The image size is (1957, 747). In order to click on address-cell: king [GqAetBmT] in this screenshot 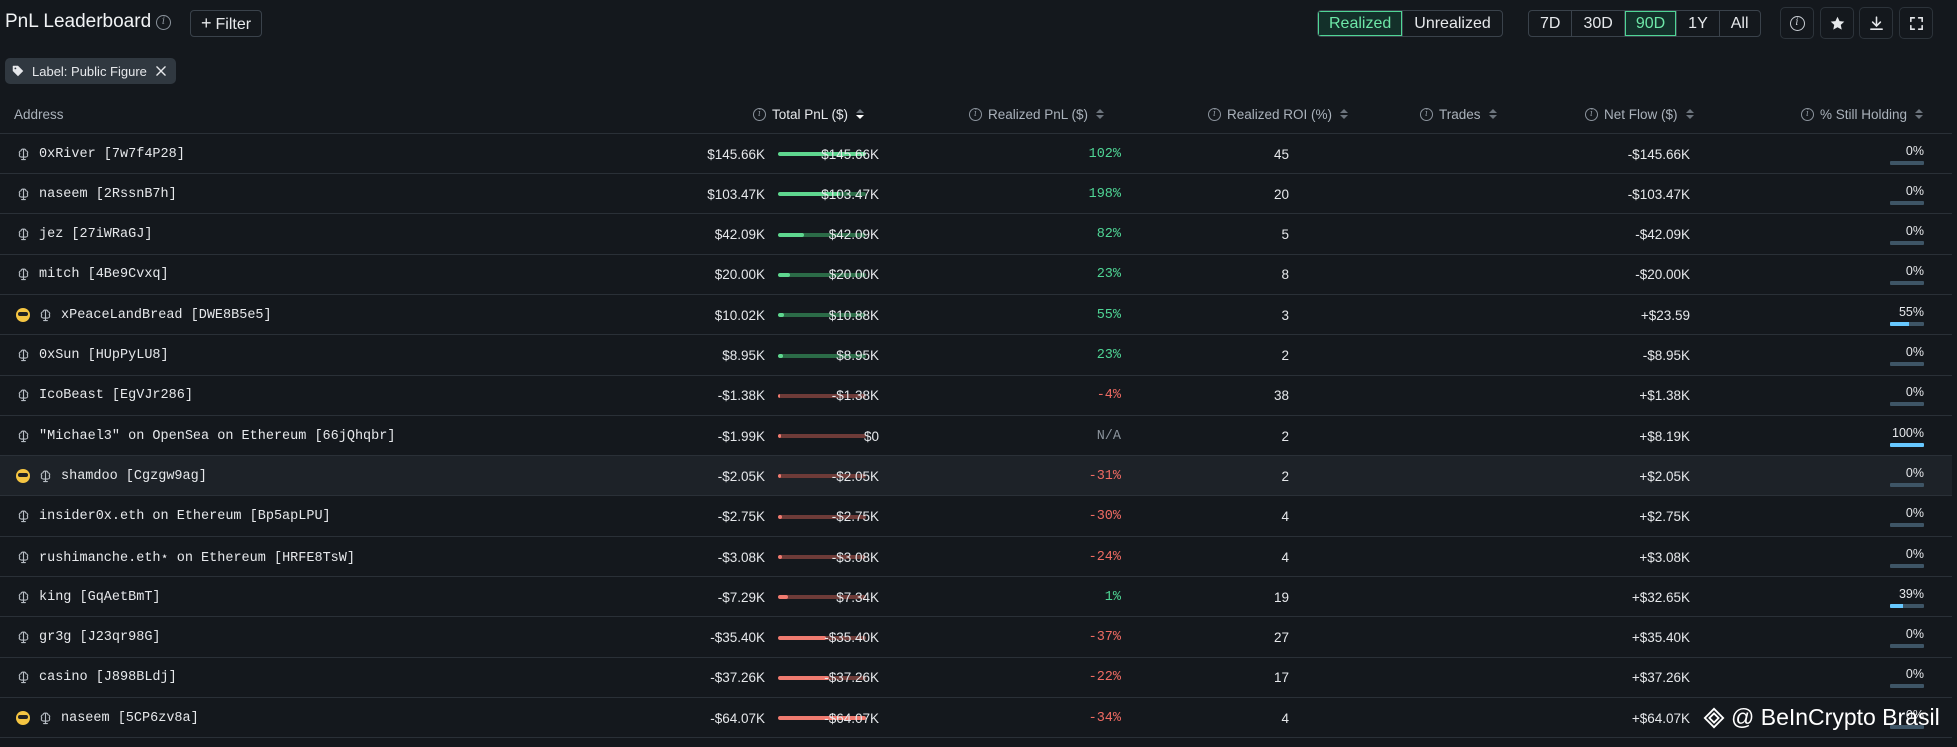, I will do `click(88, 597)`.